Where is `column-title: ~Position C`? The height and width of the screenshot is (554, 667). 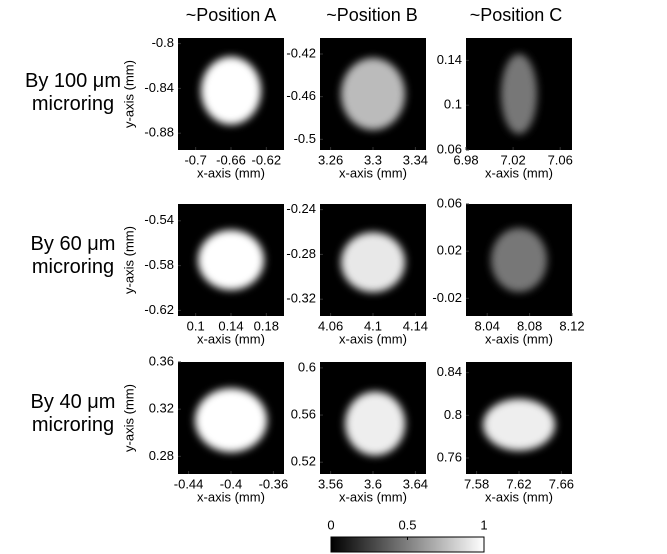 column-title: ~Position C is located at coordinates (516, 15).